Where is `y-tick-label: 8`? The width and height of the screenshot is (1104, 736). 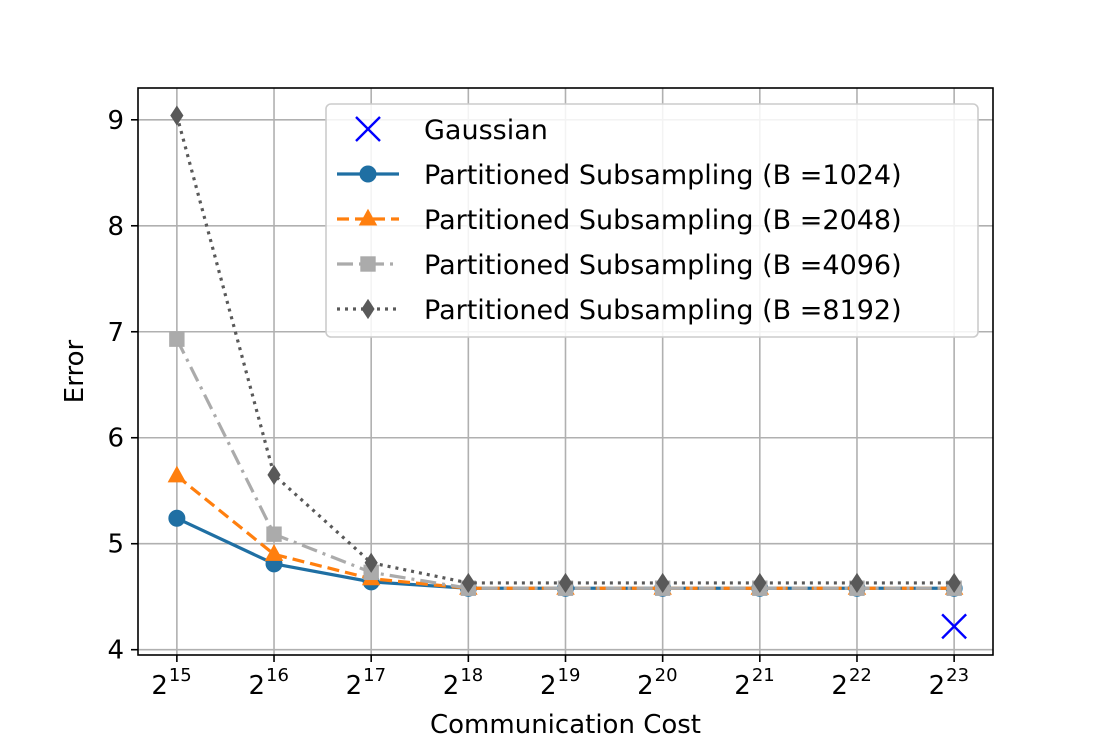
y-tick-label: 8 is located at coordinates (115, 227).